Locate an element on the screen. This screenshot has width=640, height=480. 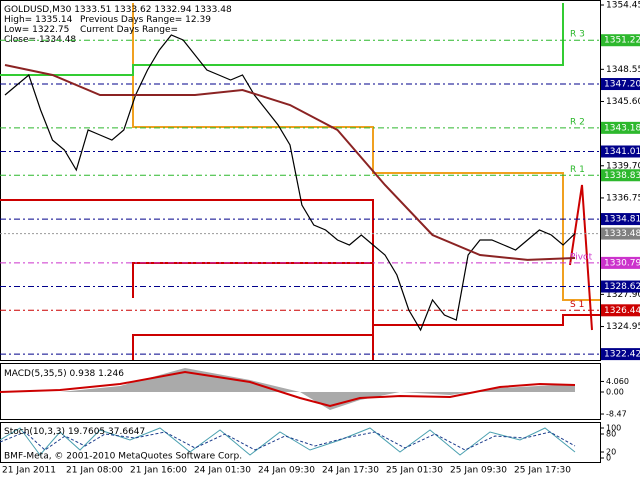
level-label: 1322.42 is located at coordinates (622, 355).